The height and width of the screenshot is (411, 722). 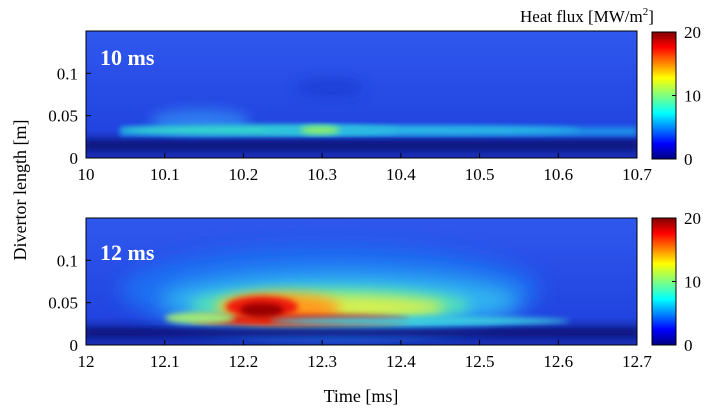 I want to click on panel-label: 12 ms, so click(x=127, y=252).